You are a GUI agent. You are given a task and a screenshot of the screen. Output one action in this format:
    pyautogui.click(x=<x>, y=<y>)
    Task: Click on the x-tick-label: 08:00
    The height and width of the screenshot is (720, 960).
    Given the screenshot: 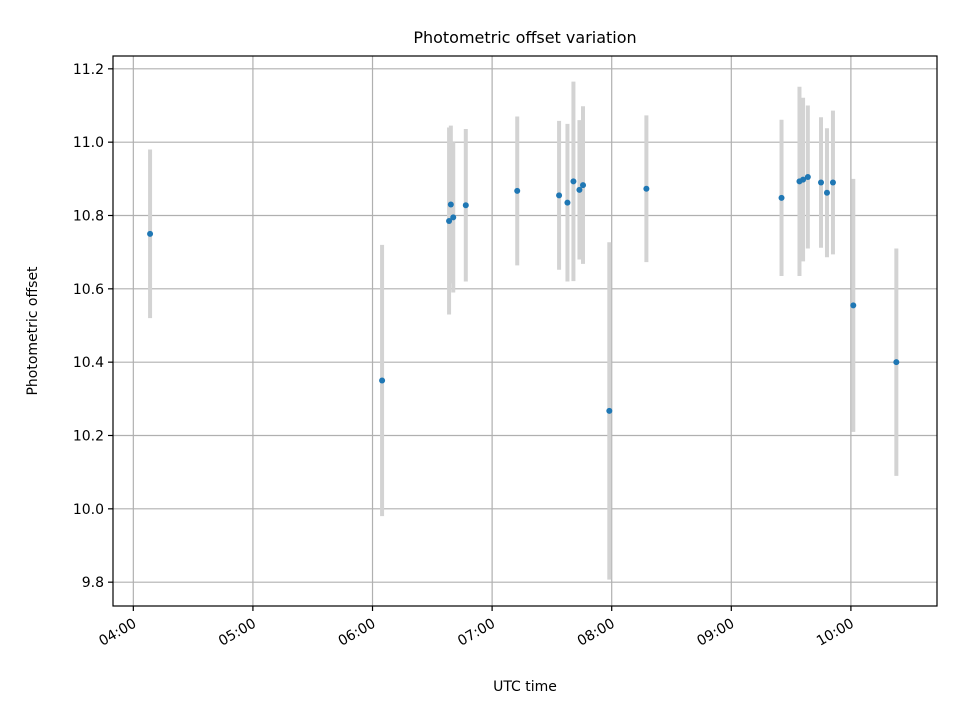 What is the action you would take?
    pyautogui.click(x=596, y=633)
    